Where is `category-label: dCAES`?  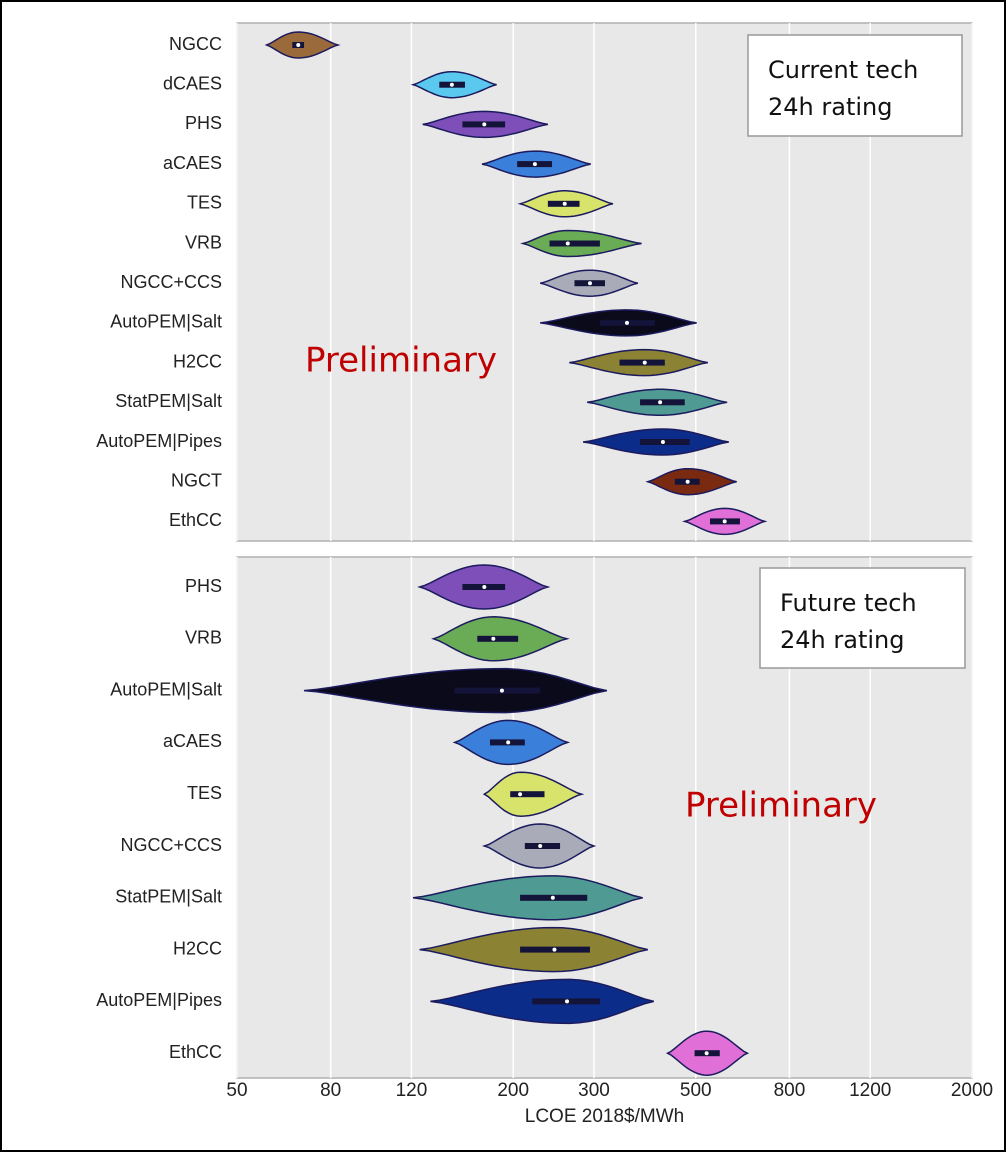 category-label: dCAES is located at coordinates (192, 83).